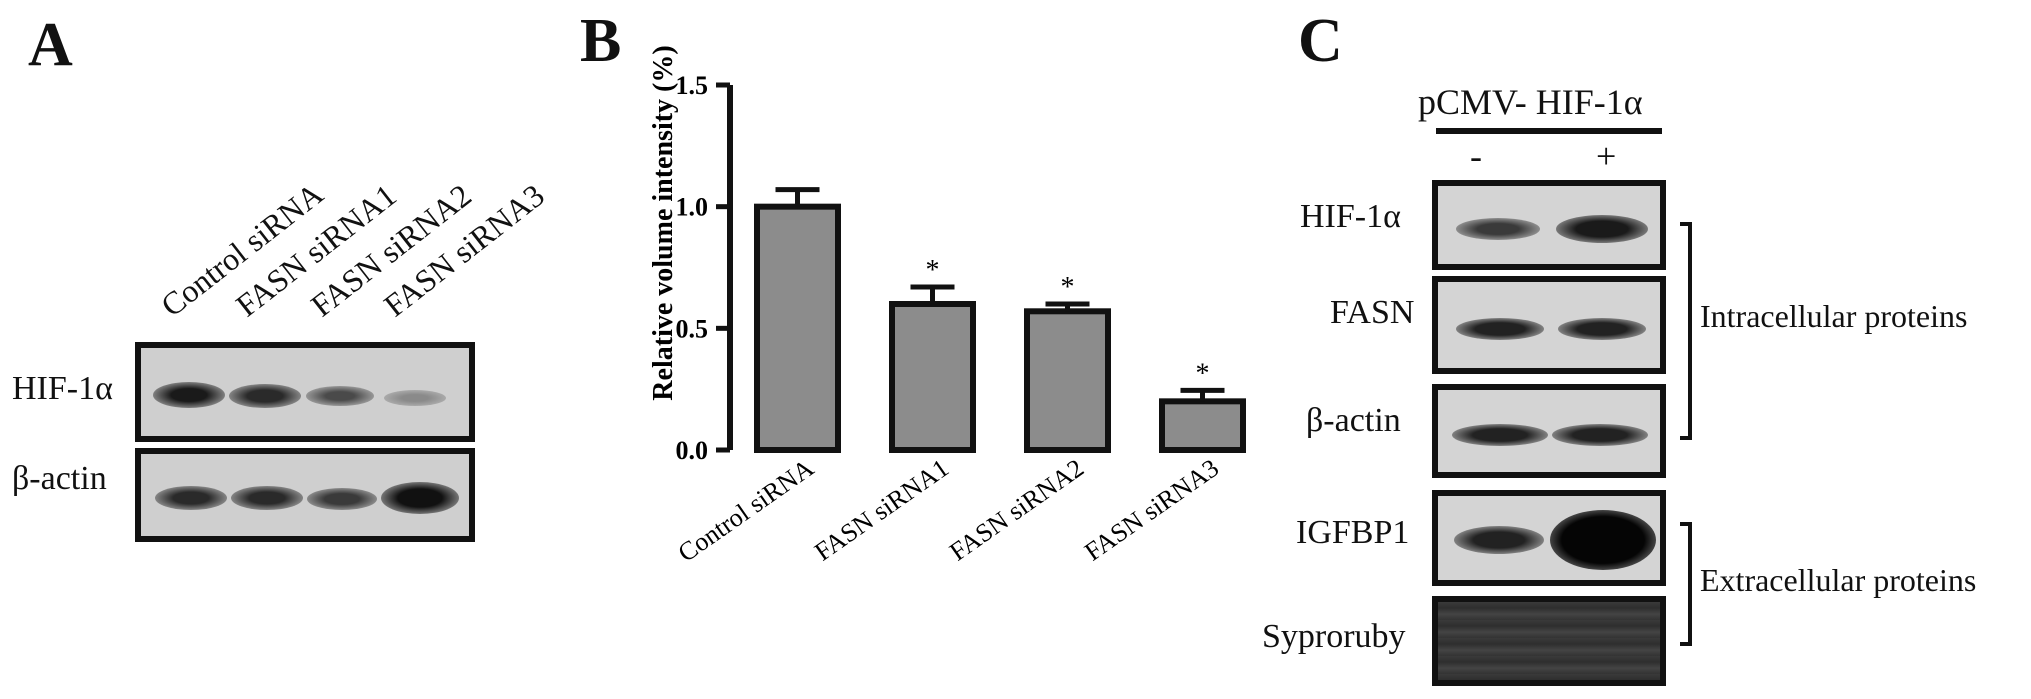 Image resolution: width=2031 pixels, height=699 pixels. Describe the element at coordinates (1549, 325) in the screenshot. I see `blot-c-fasn` at that location.